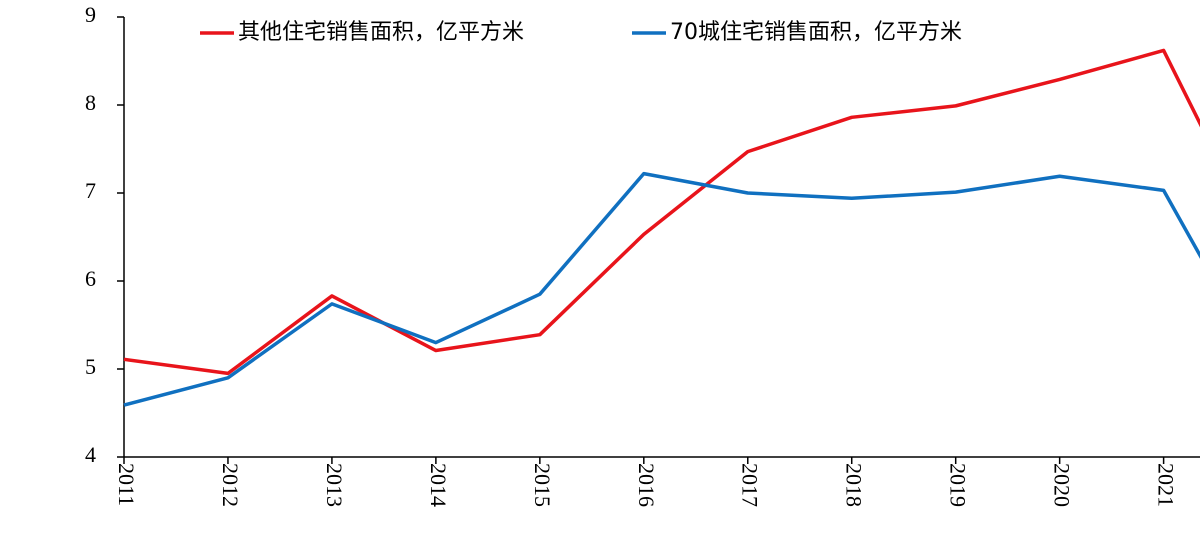  Describe the element at coordinates (958, 485) in the screenshot. I see `x-tick-label: 2019` at that location.